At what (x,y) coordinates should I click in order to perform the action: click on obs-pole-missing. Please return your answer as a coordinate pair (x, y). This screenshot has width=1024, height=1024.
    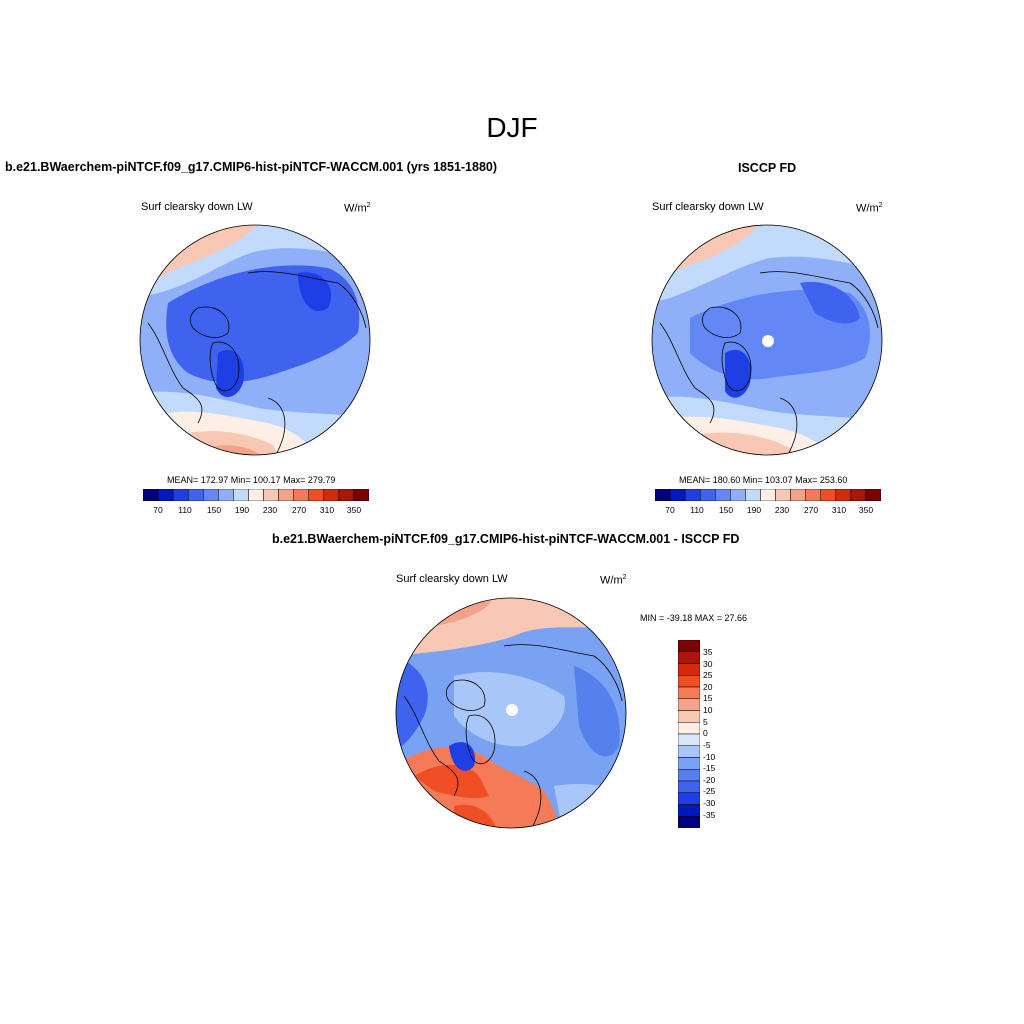
    Looking at the image, I should click on (768, 341).